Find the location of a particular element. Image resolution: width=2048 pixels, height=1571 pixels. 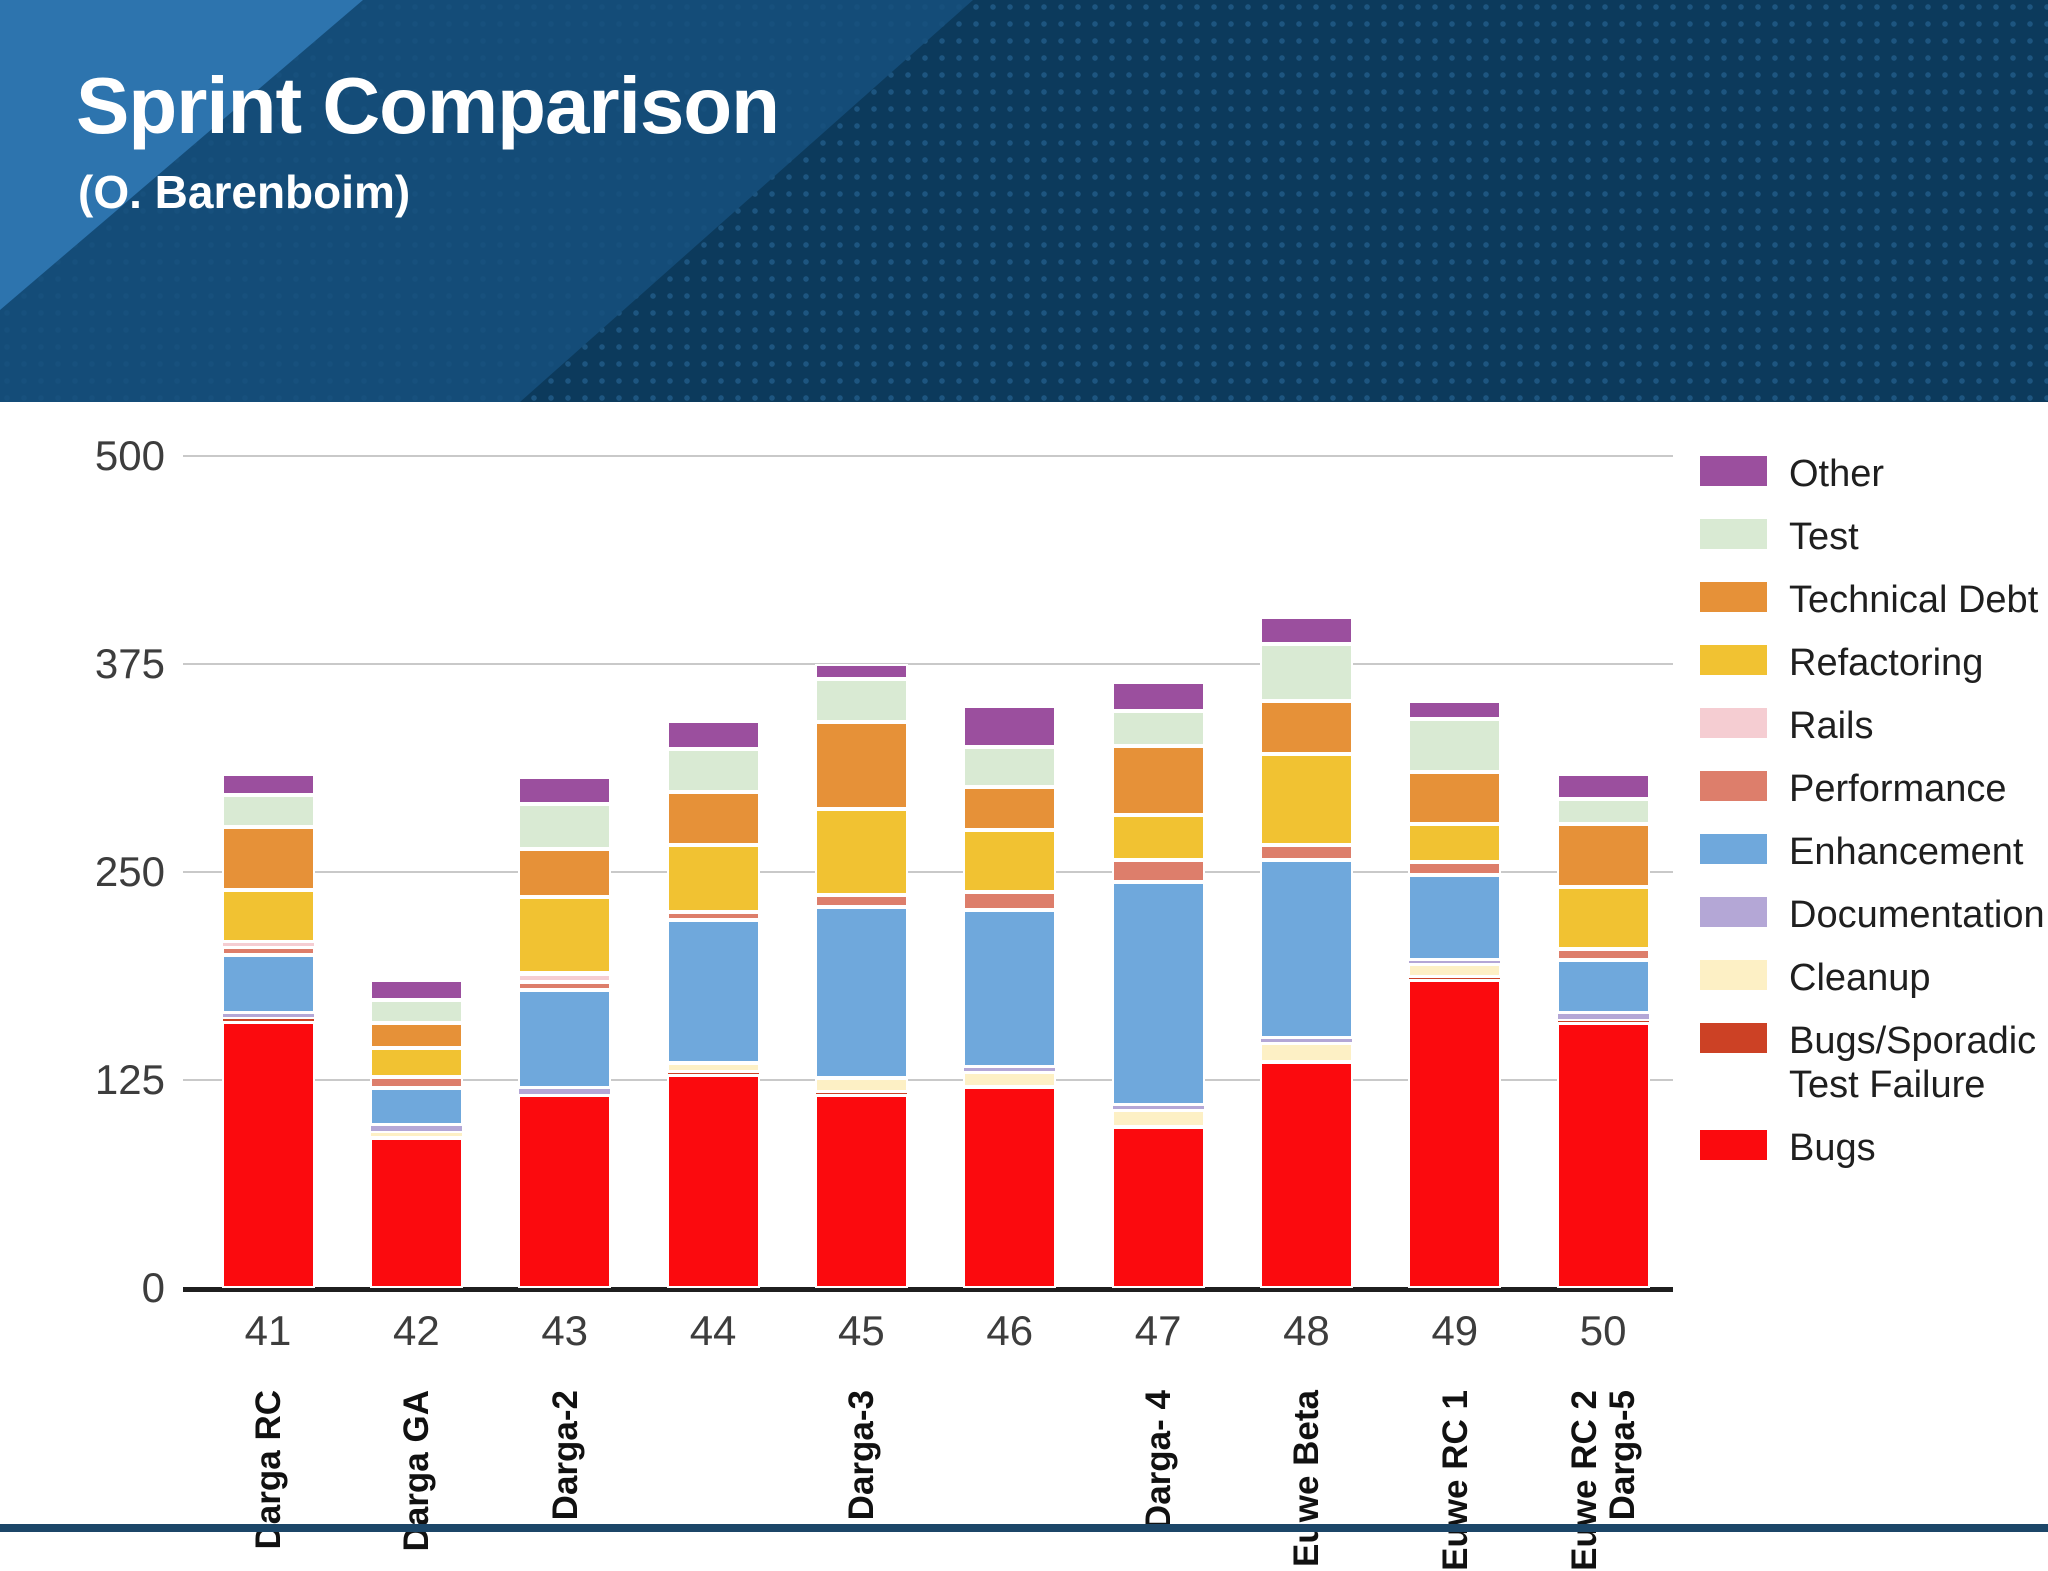

page-subtitle: (O. Barenboim) is located at coordinates (244, 192).